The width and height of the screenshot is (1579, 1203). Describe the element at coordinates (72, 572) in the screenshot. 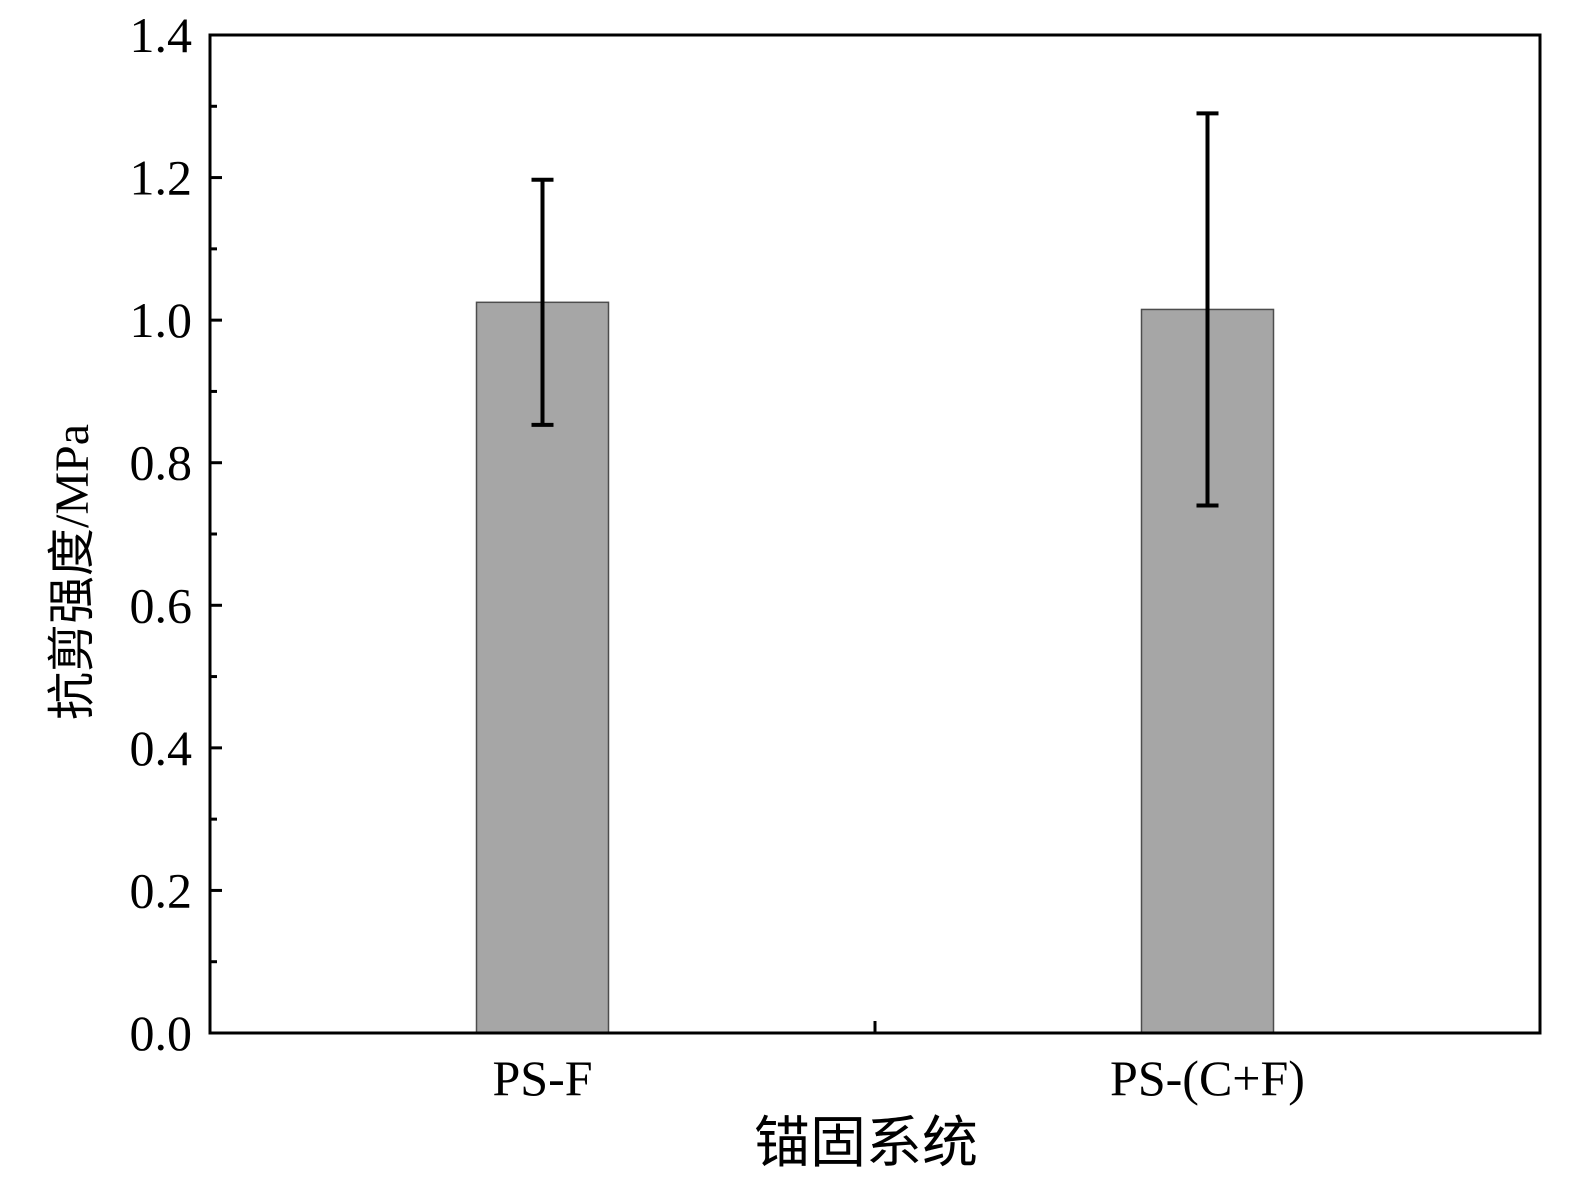

I see `y-axis-title: 抗剪强度/MPa` at that location.